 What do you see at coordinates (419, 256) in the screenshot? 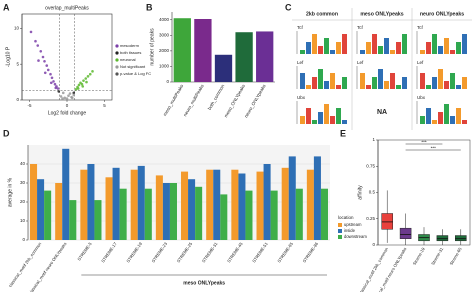
I see `x-tick-label: Streme-19` at bounding box center [419, 256].